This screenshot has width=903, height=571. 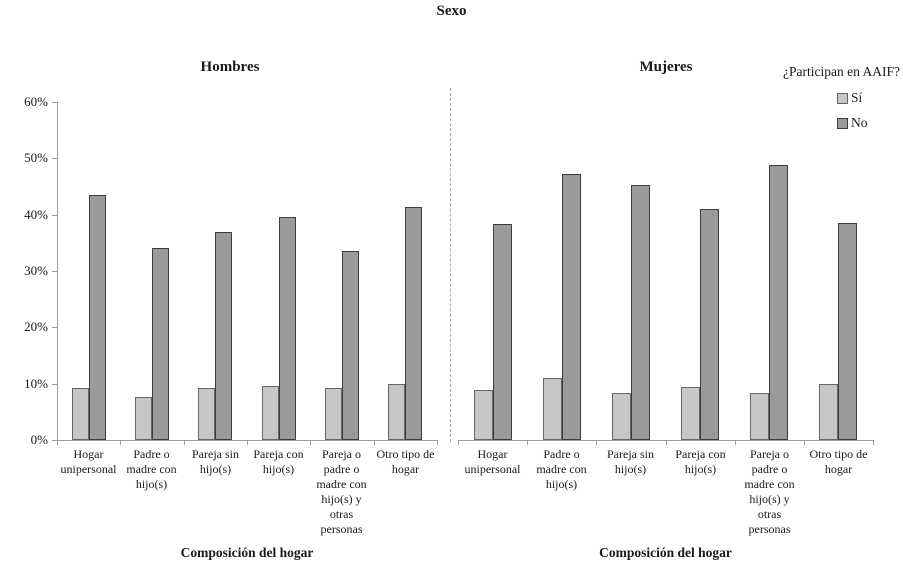 What do you see at coordinates (39, 439) in the screenshot?
I see `y-tick-label: 0%` at bounding box center [39, 439].